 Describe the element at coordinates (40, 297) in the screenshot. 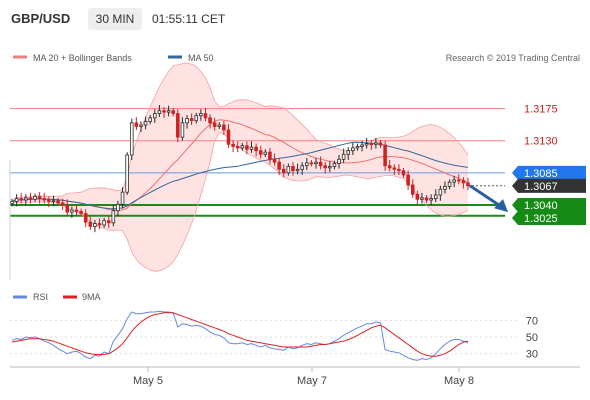

I see `legend-label-rsi: RSI` at that location.